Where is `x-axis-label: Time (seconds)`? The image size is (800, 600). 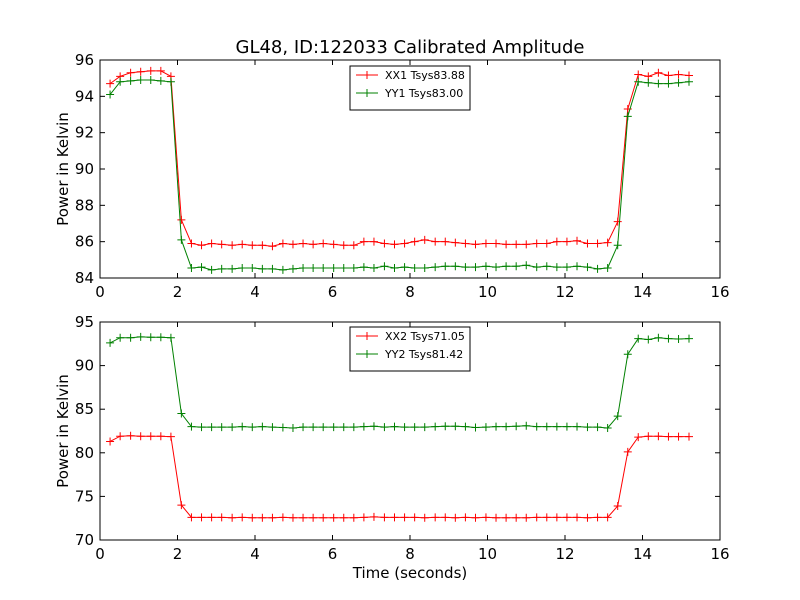 x-axis-label: Time (seconds) is located at coordinates (410, 573).